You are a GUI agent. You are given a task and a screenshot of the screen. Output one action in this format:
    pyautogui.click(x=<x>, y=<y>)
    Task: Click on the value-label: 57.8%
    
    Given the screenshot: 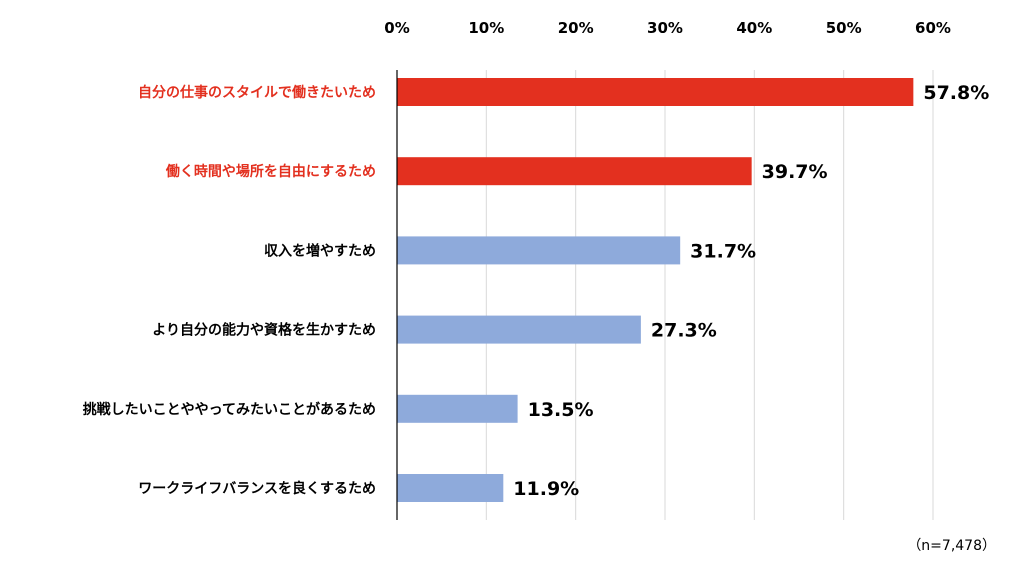 What is the action you would take?
    pyautogui.click(x=956, y=93)
    